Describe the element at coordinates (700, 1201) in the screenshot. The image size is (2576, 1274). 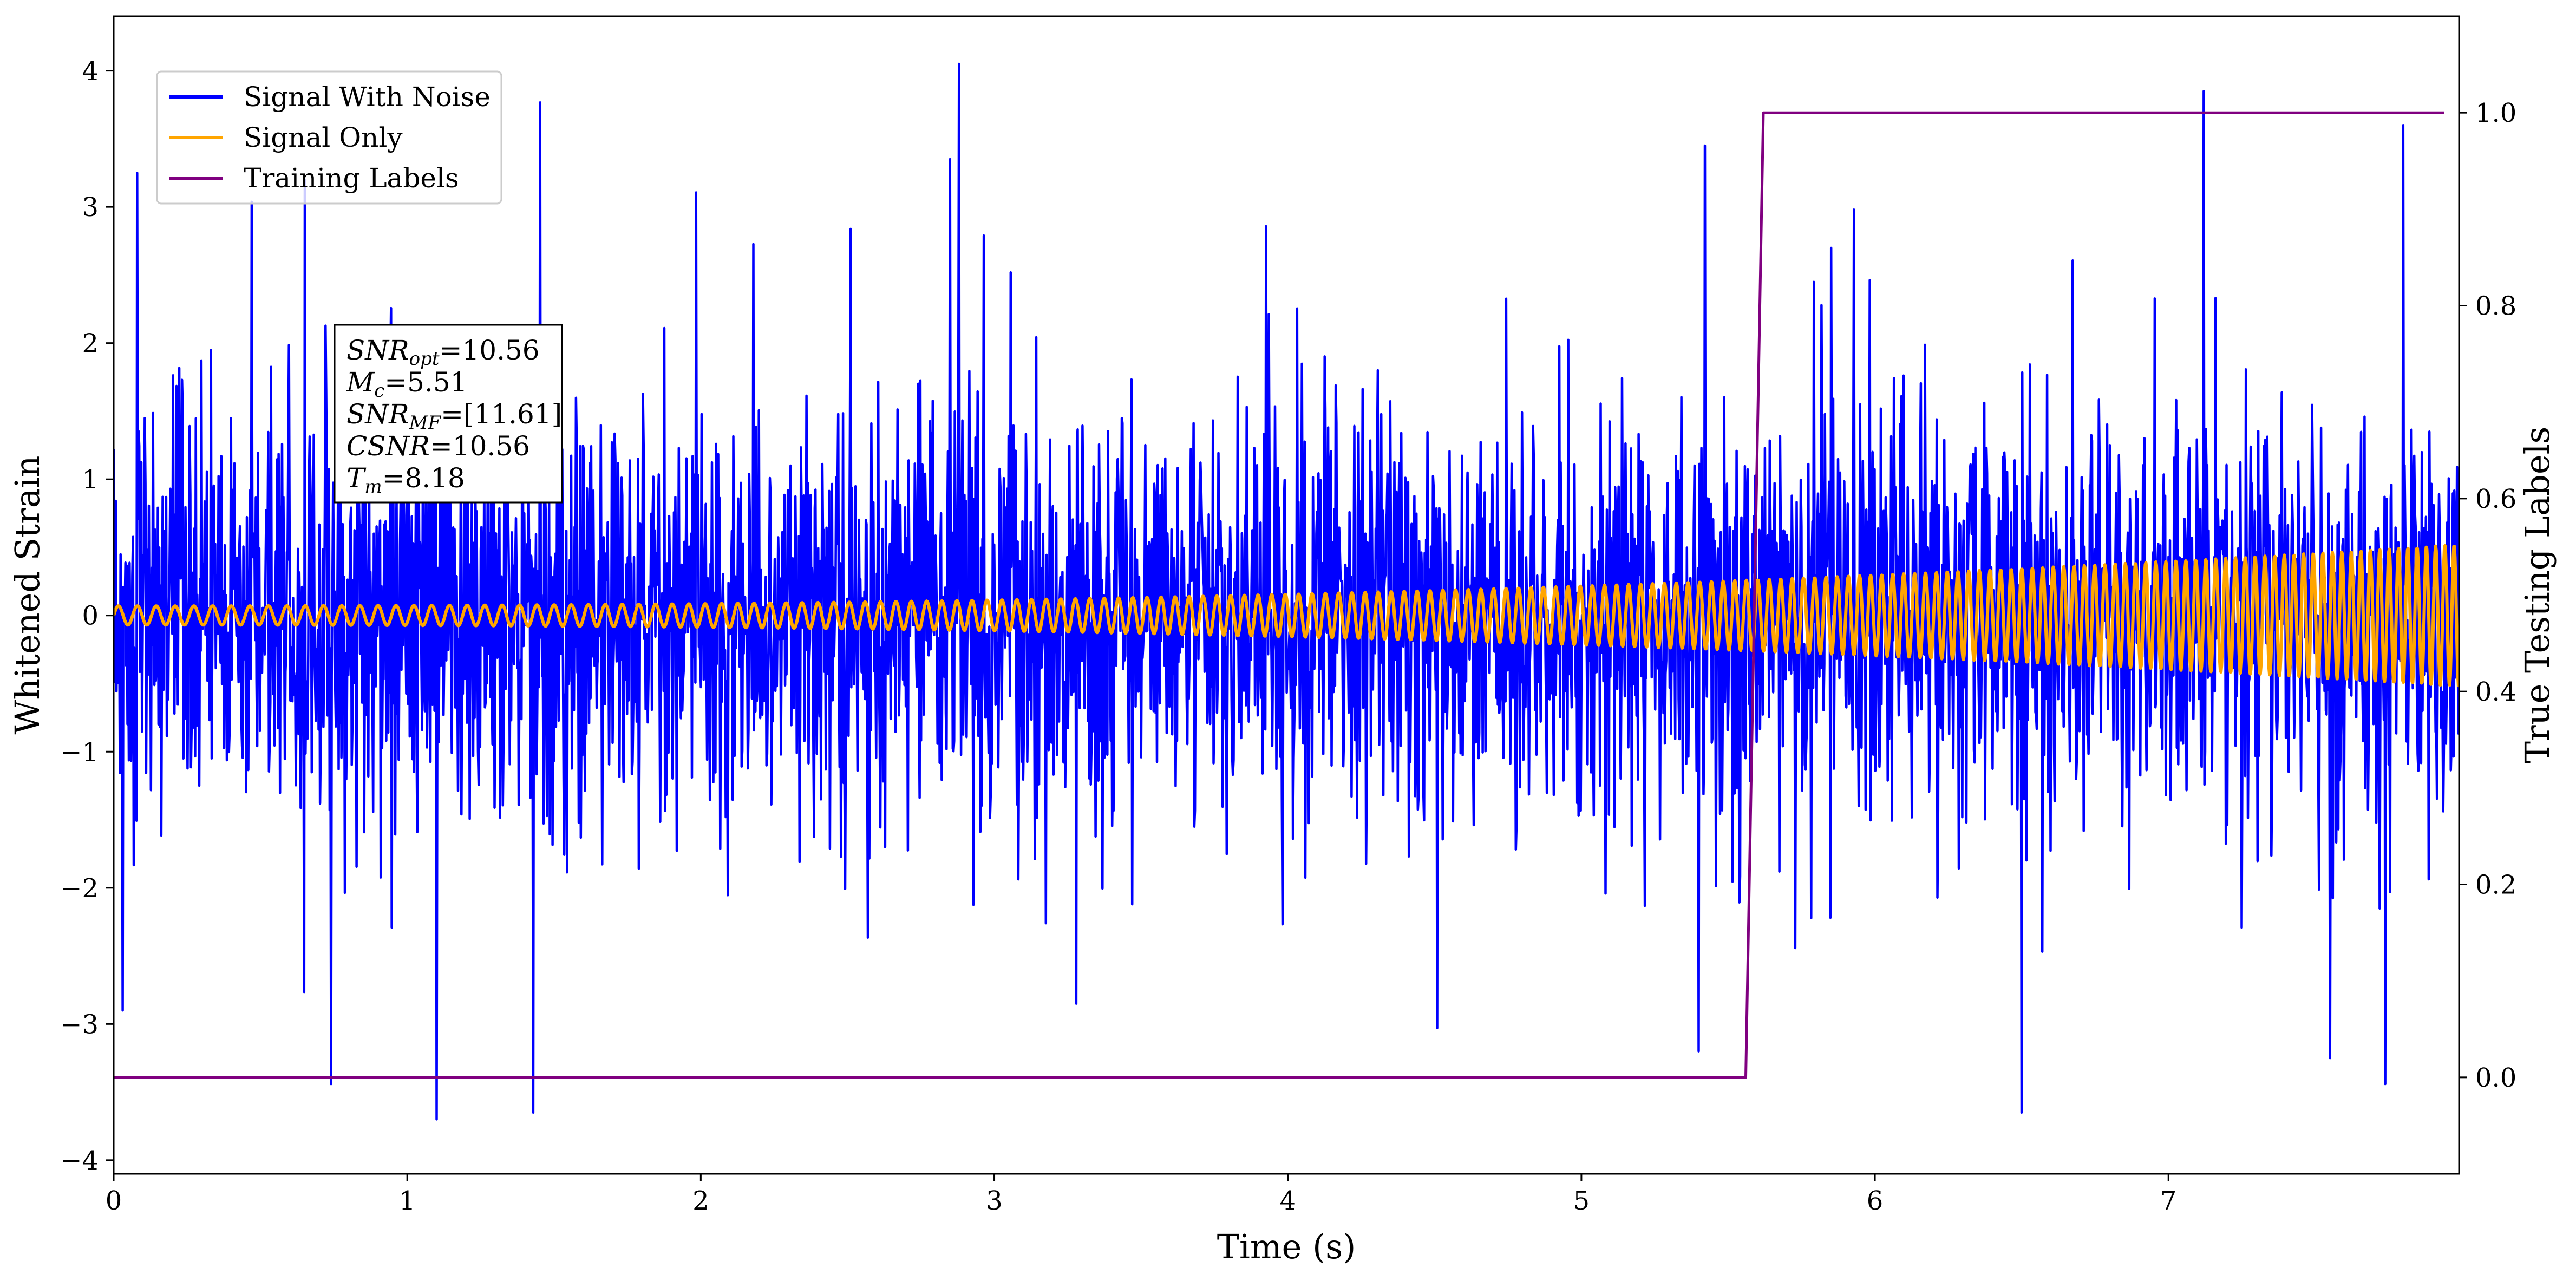
I see `x-tick-label: 2` at that location.